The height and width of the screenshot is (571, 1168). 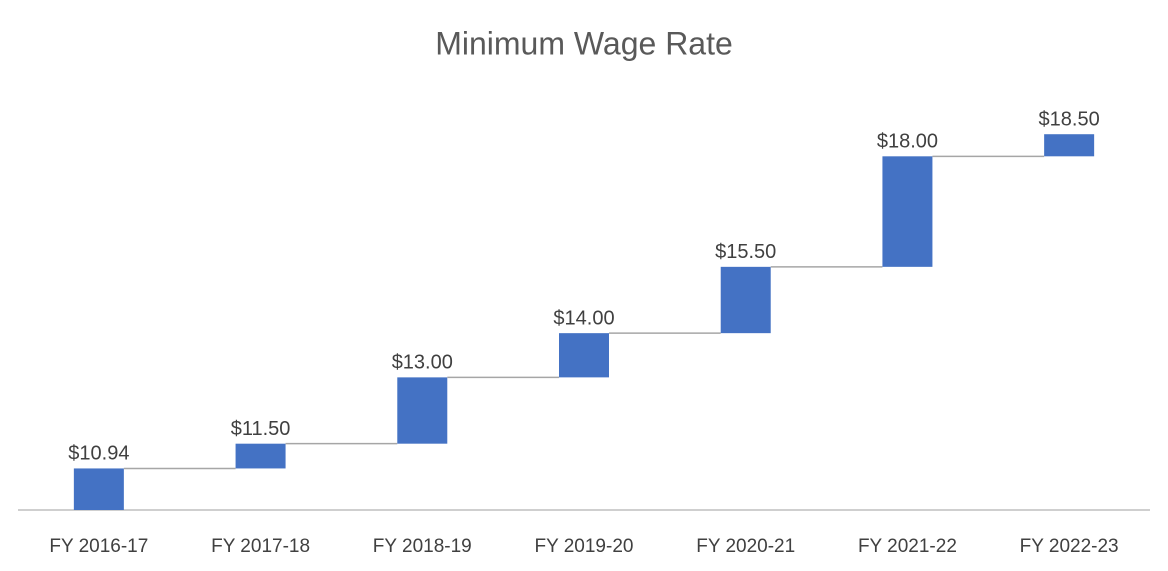 What do you see at coordinates (745, 546) in the screenshot?
I see `x-tick-label: FY 2020-21` at bounding box center [745, 546].